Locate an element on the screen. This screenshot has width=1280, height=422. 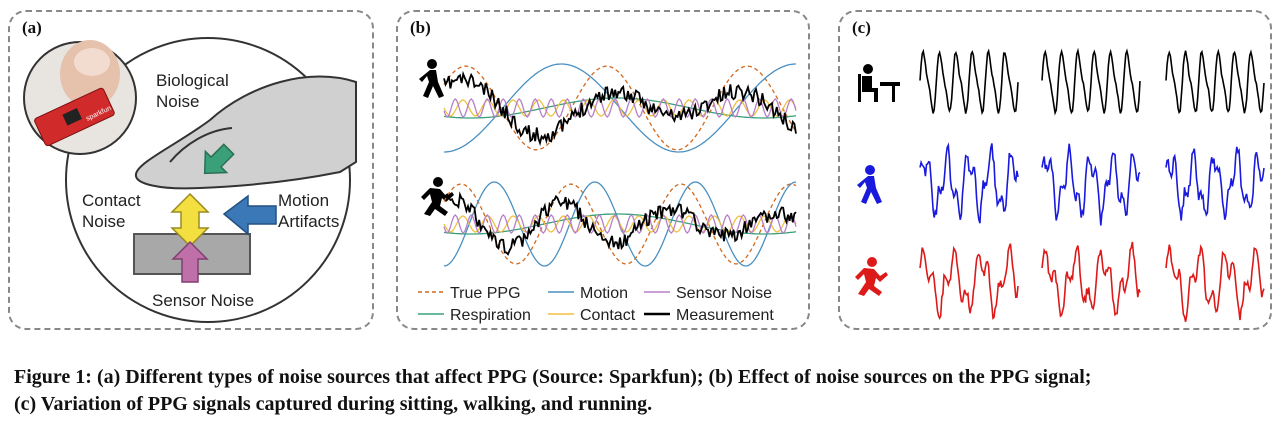
biological-noise-label: Biological Noise is located at coordinates (192, 91).